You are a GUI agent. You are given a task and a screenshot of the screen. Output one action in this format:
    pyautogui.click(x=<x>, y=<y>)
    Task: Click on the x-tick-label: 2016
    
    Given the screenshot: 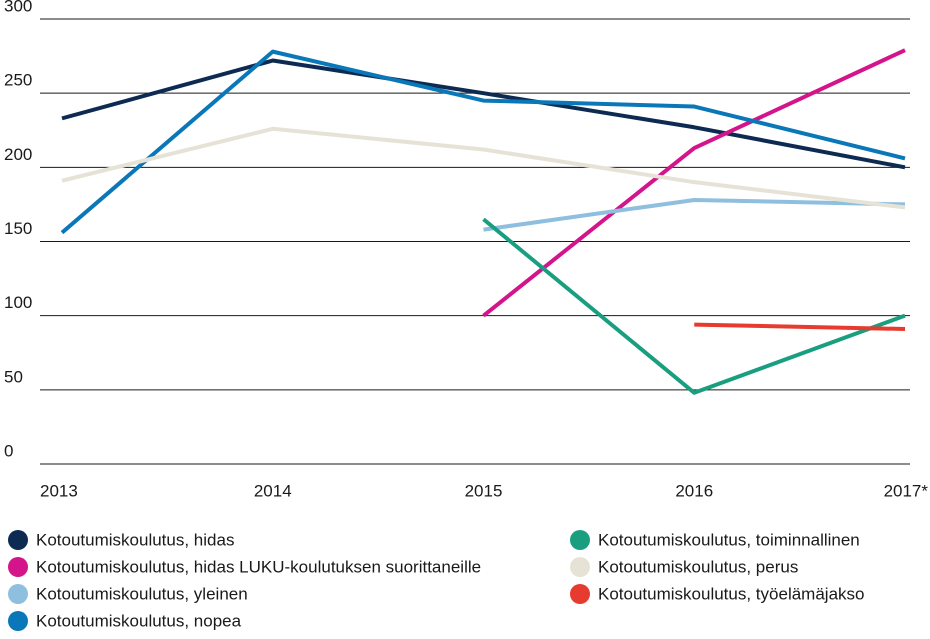 What is the action you would take?
    pyautogui.click(x=694, y=490)
    